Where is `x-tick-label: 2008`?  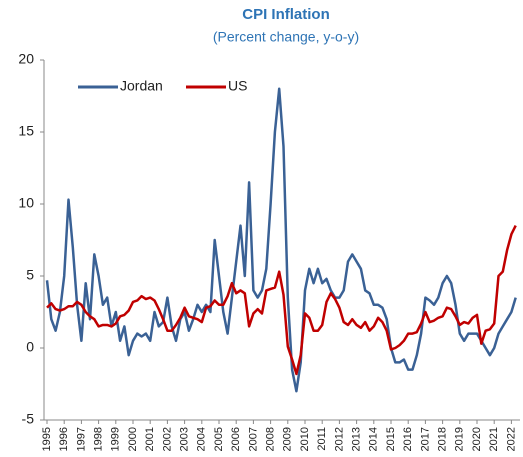
x-tick-label: 2008 is located at coordinates (271, 439).